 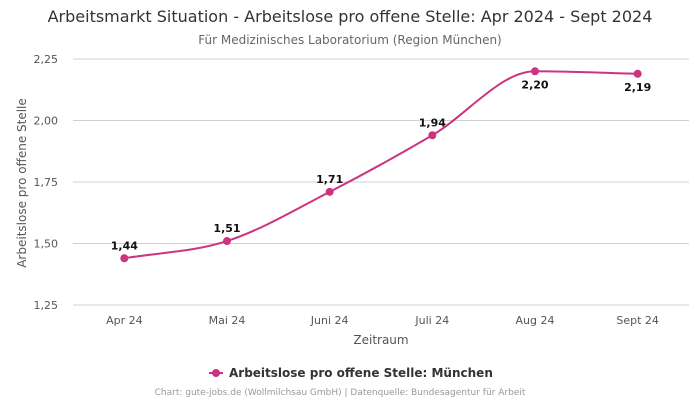 What do you see at coordinates (431, 320) in the screenshot?
I see `x-tick-label: Juli 24` at bounding box center [431, 320].